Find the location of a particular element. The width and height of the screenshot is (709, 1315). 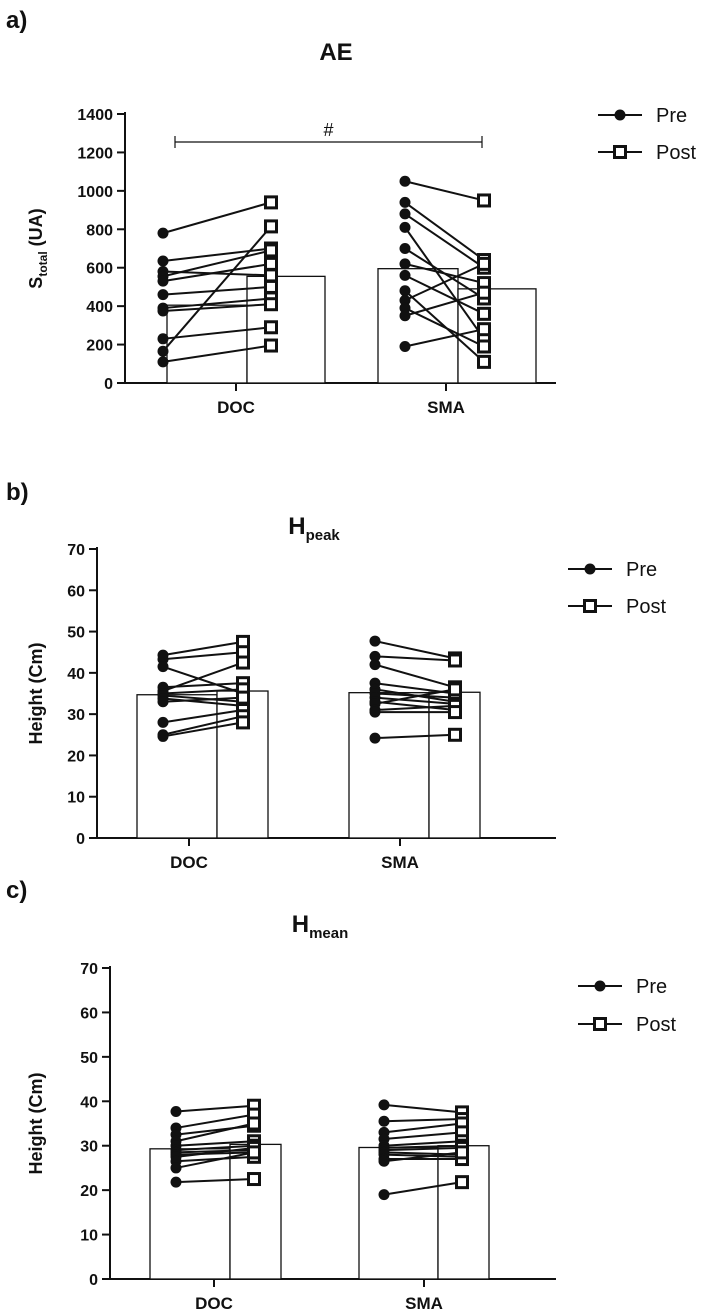

y-tick-label: 60 is located at coordinates (76, 591).